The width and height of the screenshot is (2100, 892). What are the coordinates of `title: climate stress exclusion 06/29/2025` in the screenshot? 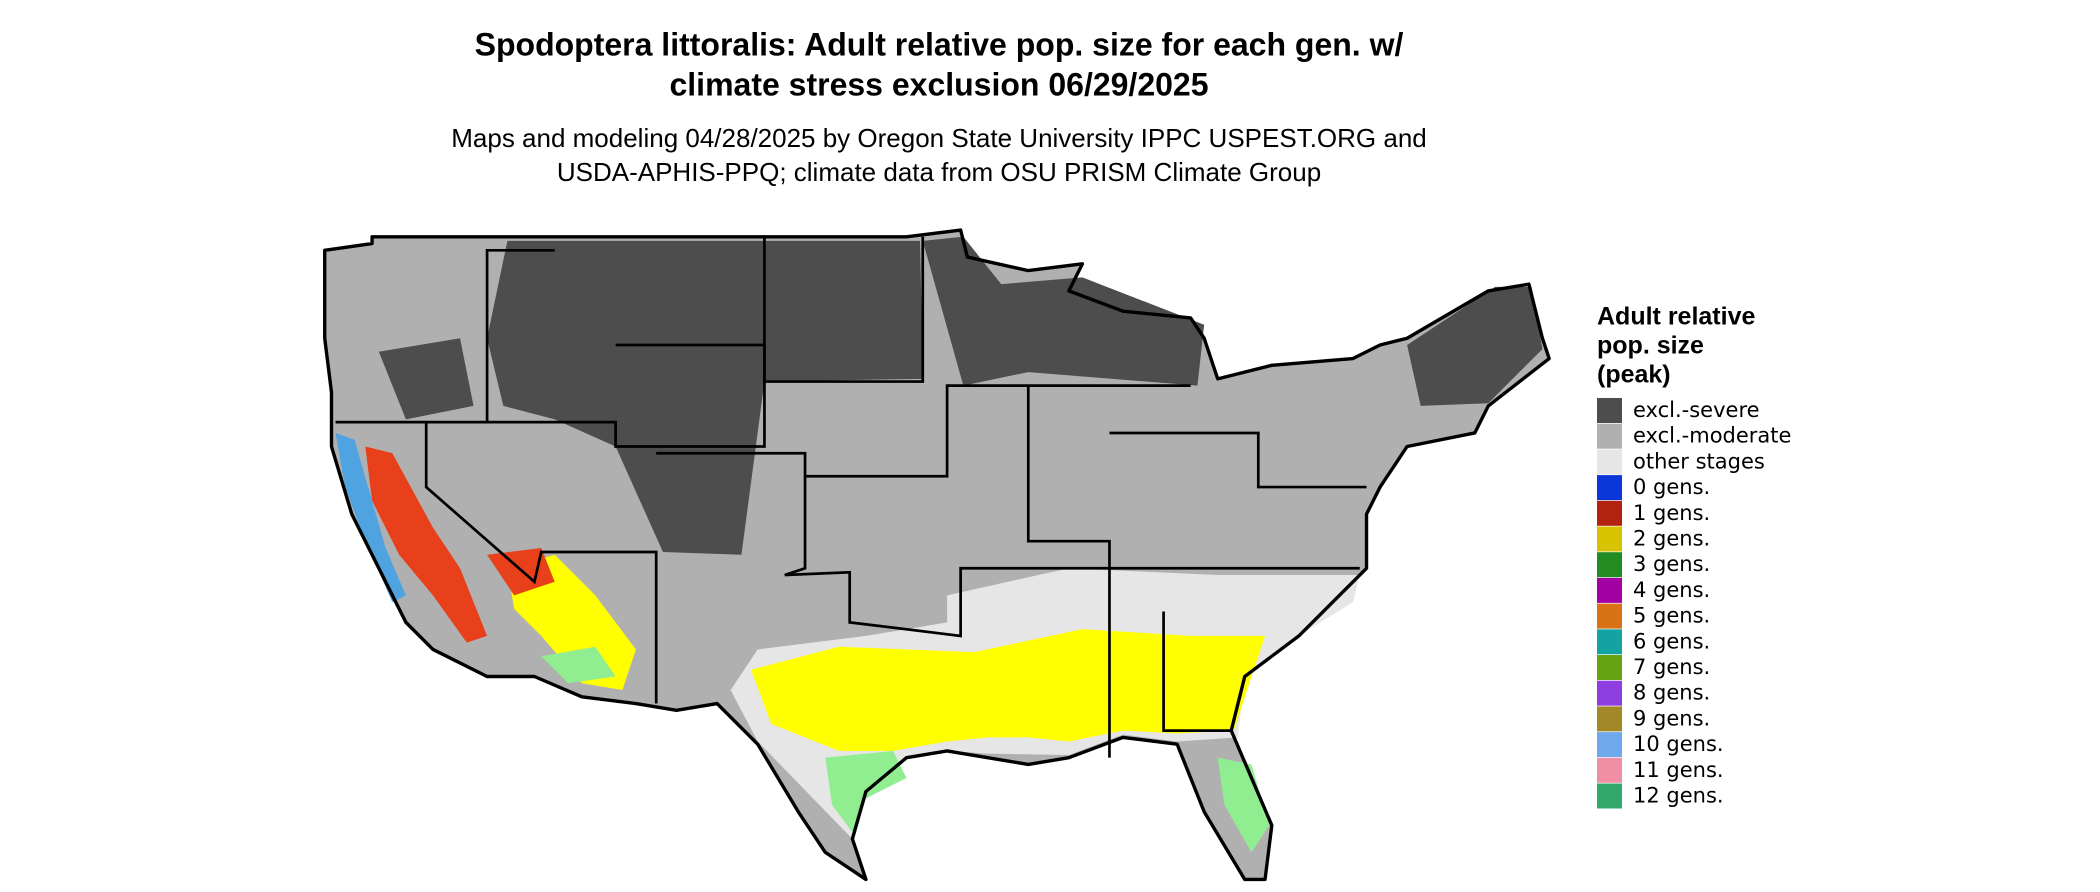 It's located at (938, 84).